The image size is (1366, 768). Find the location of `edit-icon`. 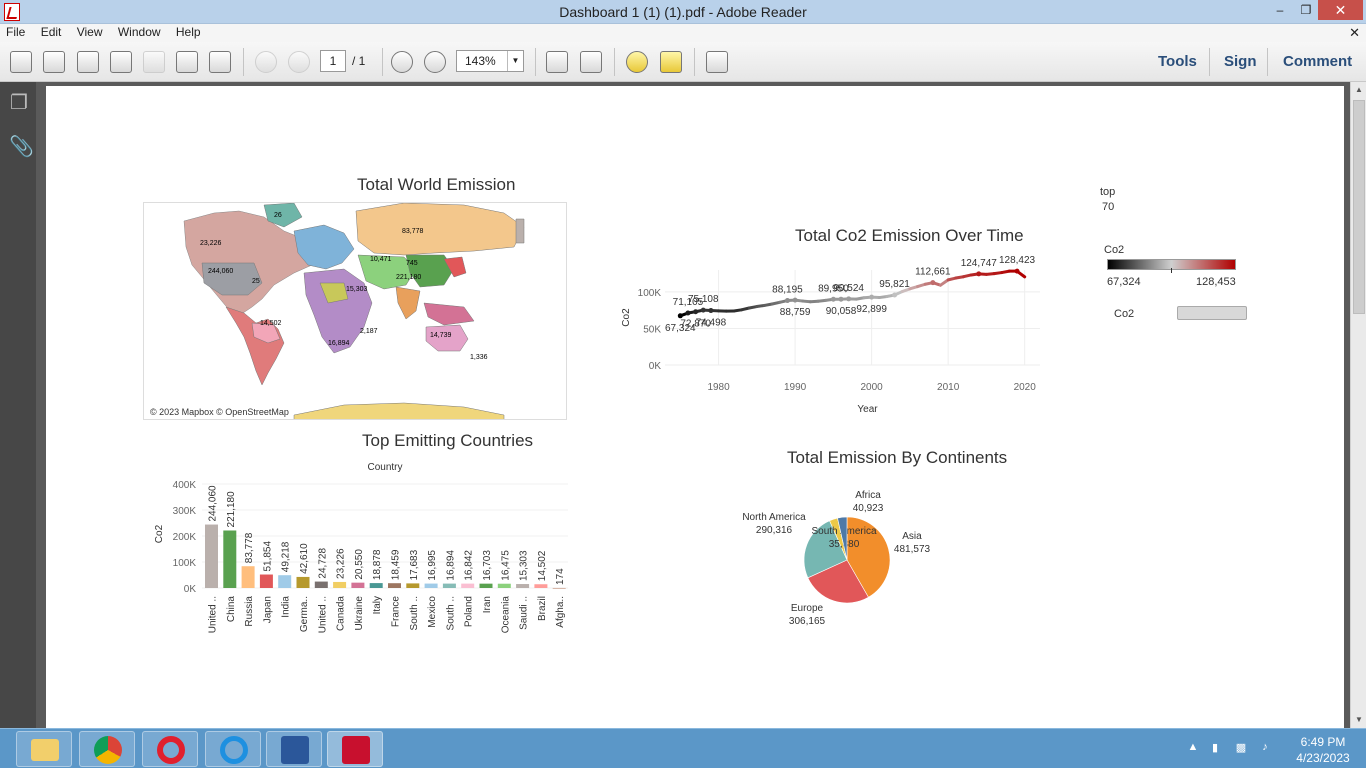

edit-icon is located at coordinates (88, 62).